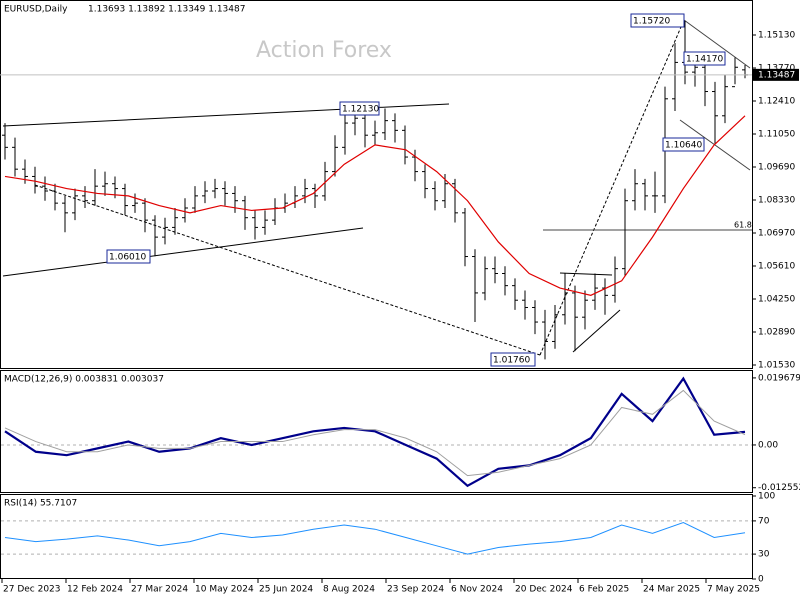  Describe the element at coordinates (95, 590) in the screenshot. I see `x-tick-label: 12 Feb 2024` at that location.